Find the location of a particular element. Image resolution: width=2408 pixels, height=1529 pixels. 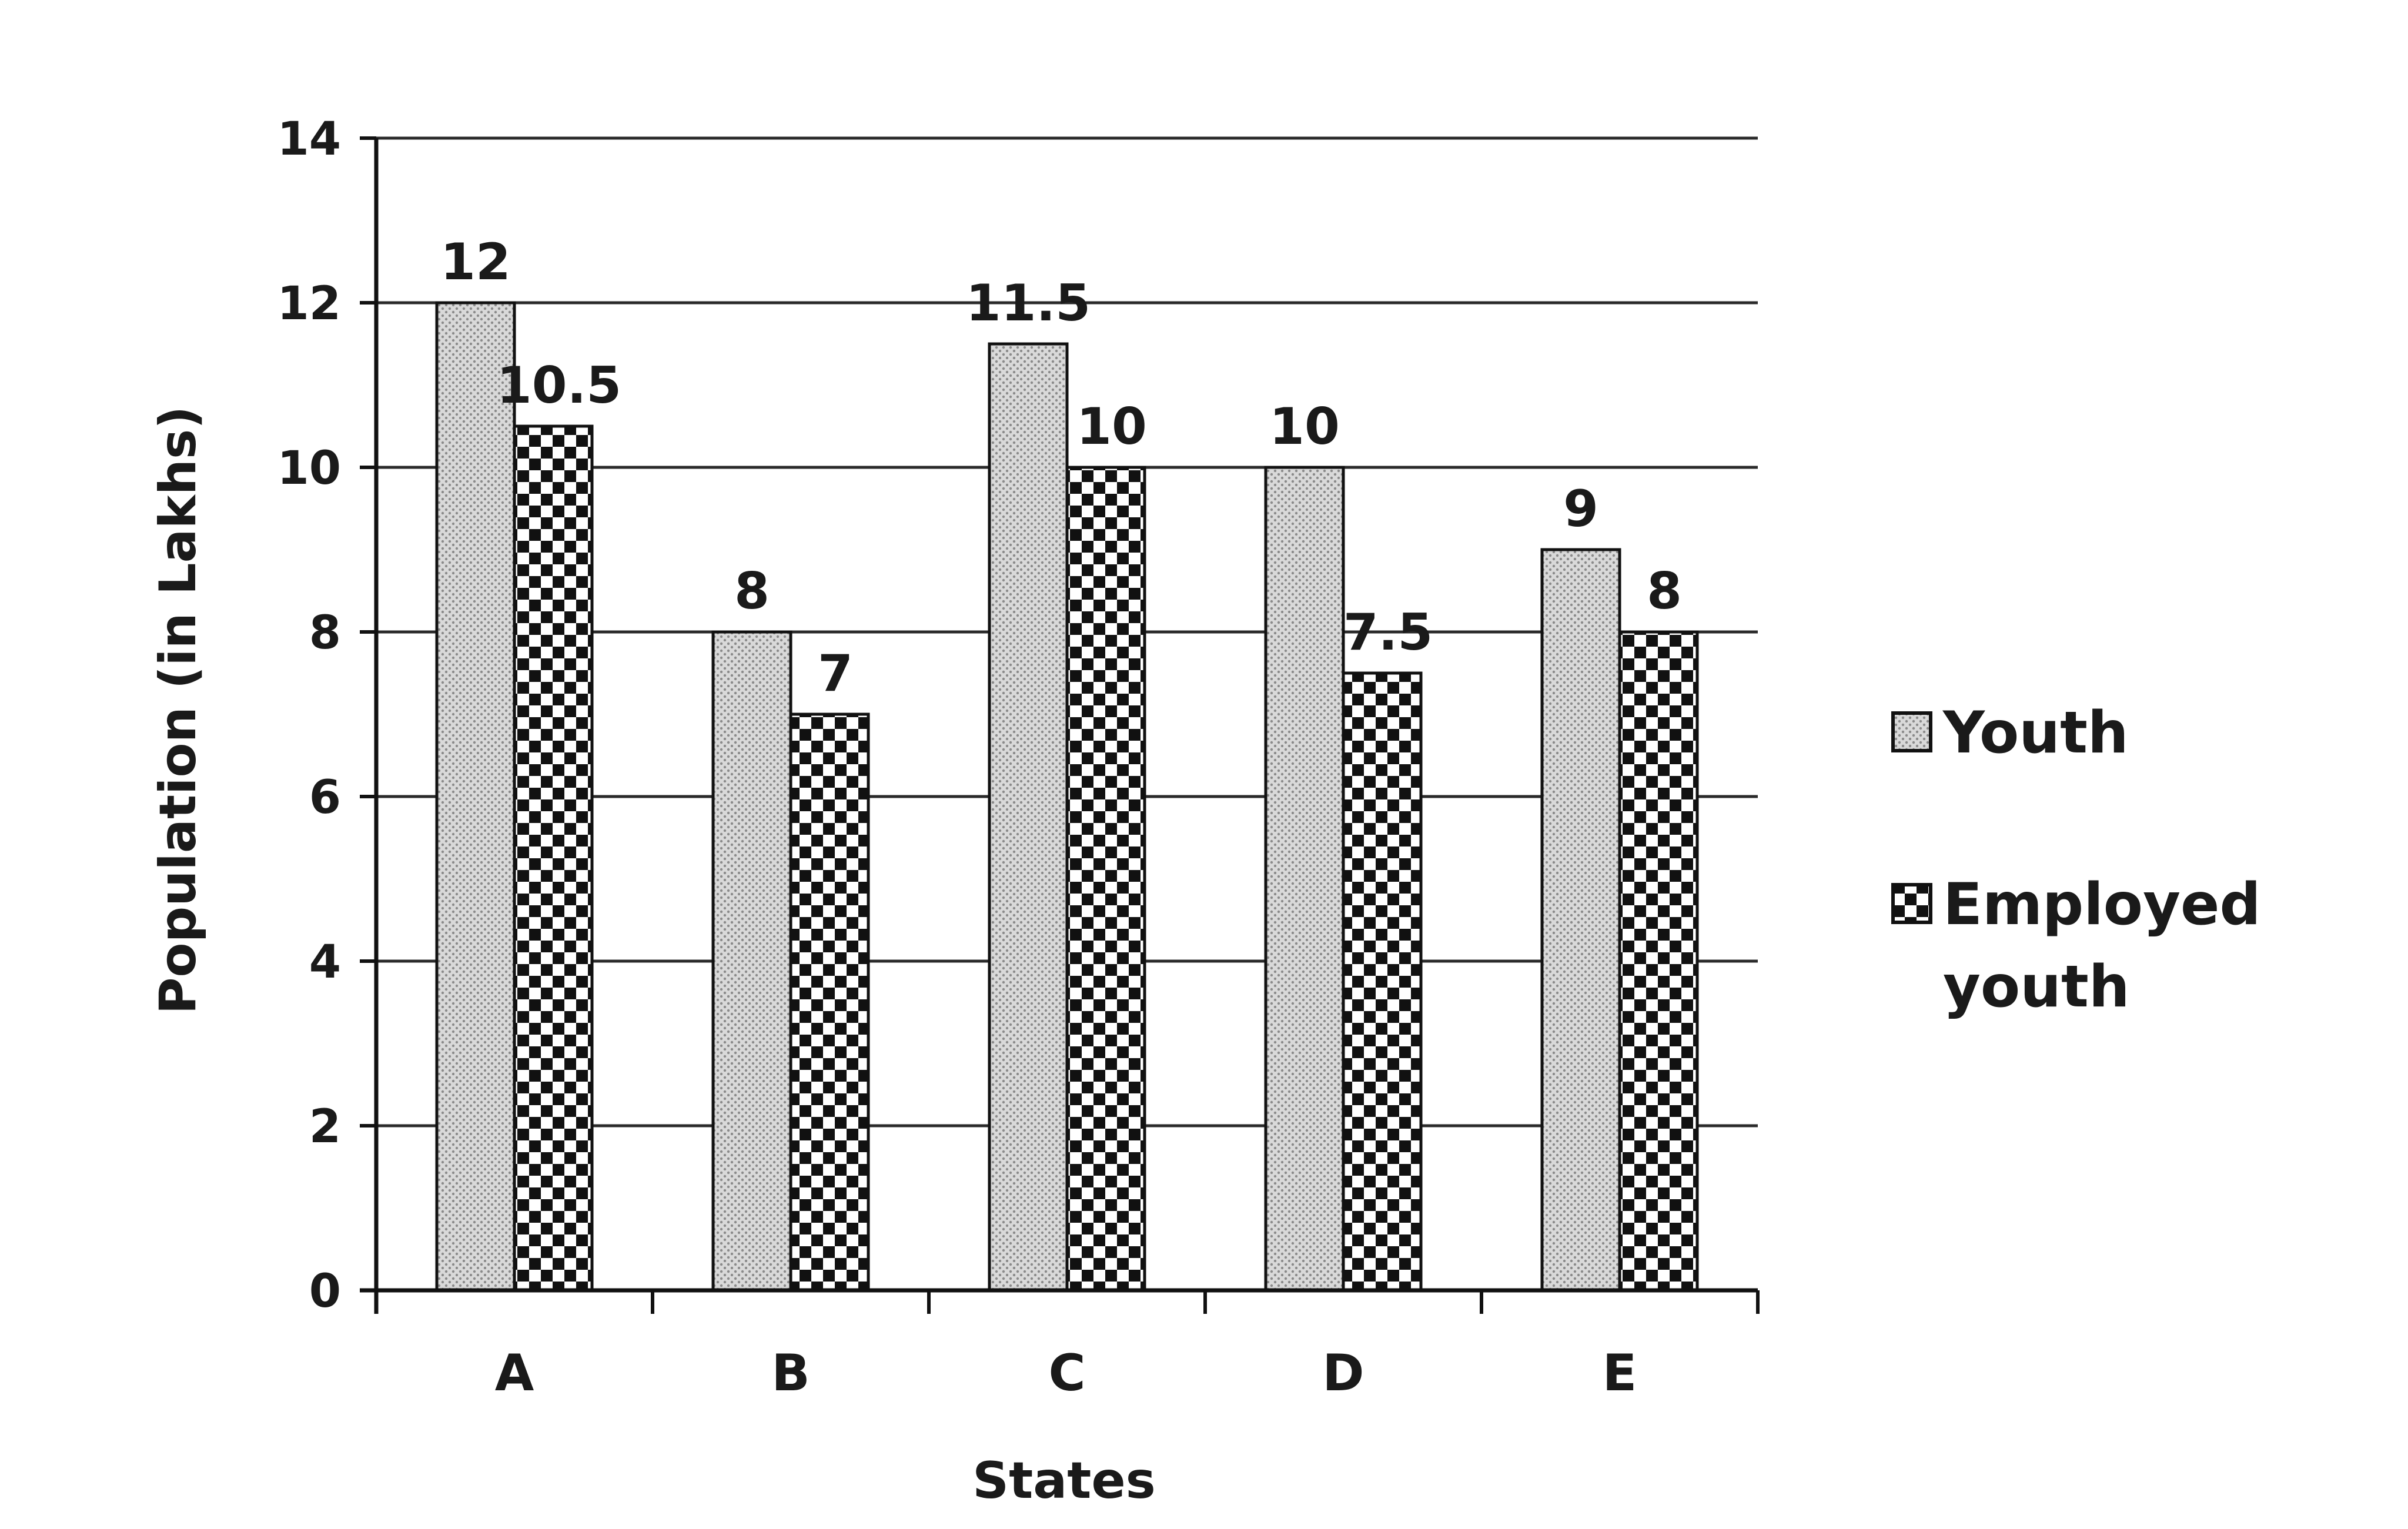

bar-youth-E is located at coordinates (1580, 920).